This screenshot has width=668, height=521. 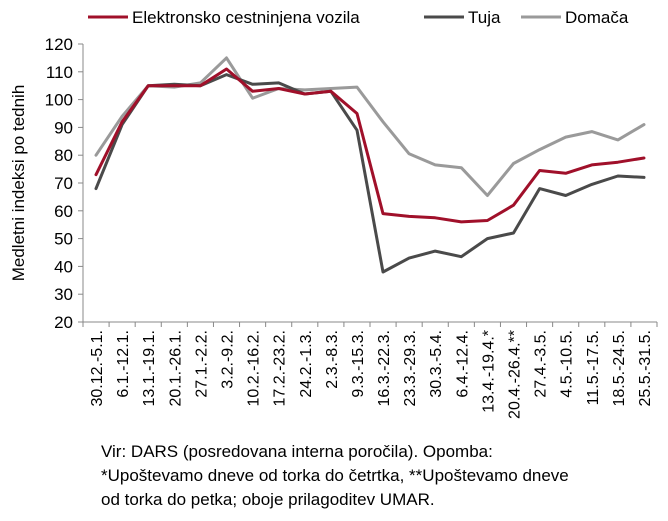 What do you see at coordinates (63, 266) in the screenshot?
I see `y-tick-label: 40` at bounding box center [63, 266].